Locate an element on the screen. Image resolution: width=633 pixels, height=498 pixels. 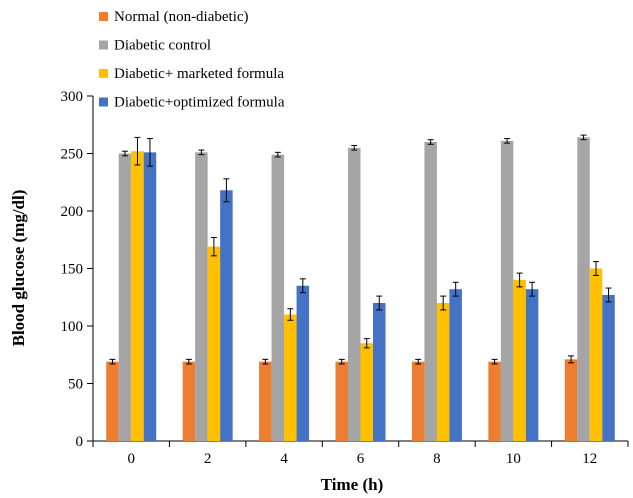
y-tick-label: 100 is located at coordinates (72, 327).